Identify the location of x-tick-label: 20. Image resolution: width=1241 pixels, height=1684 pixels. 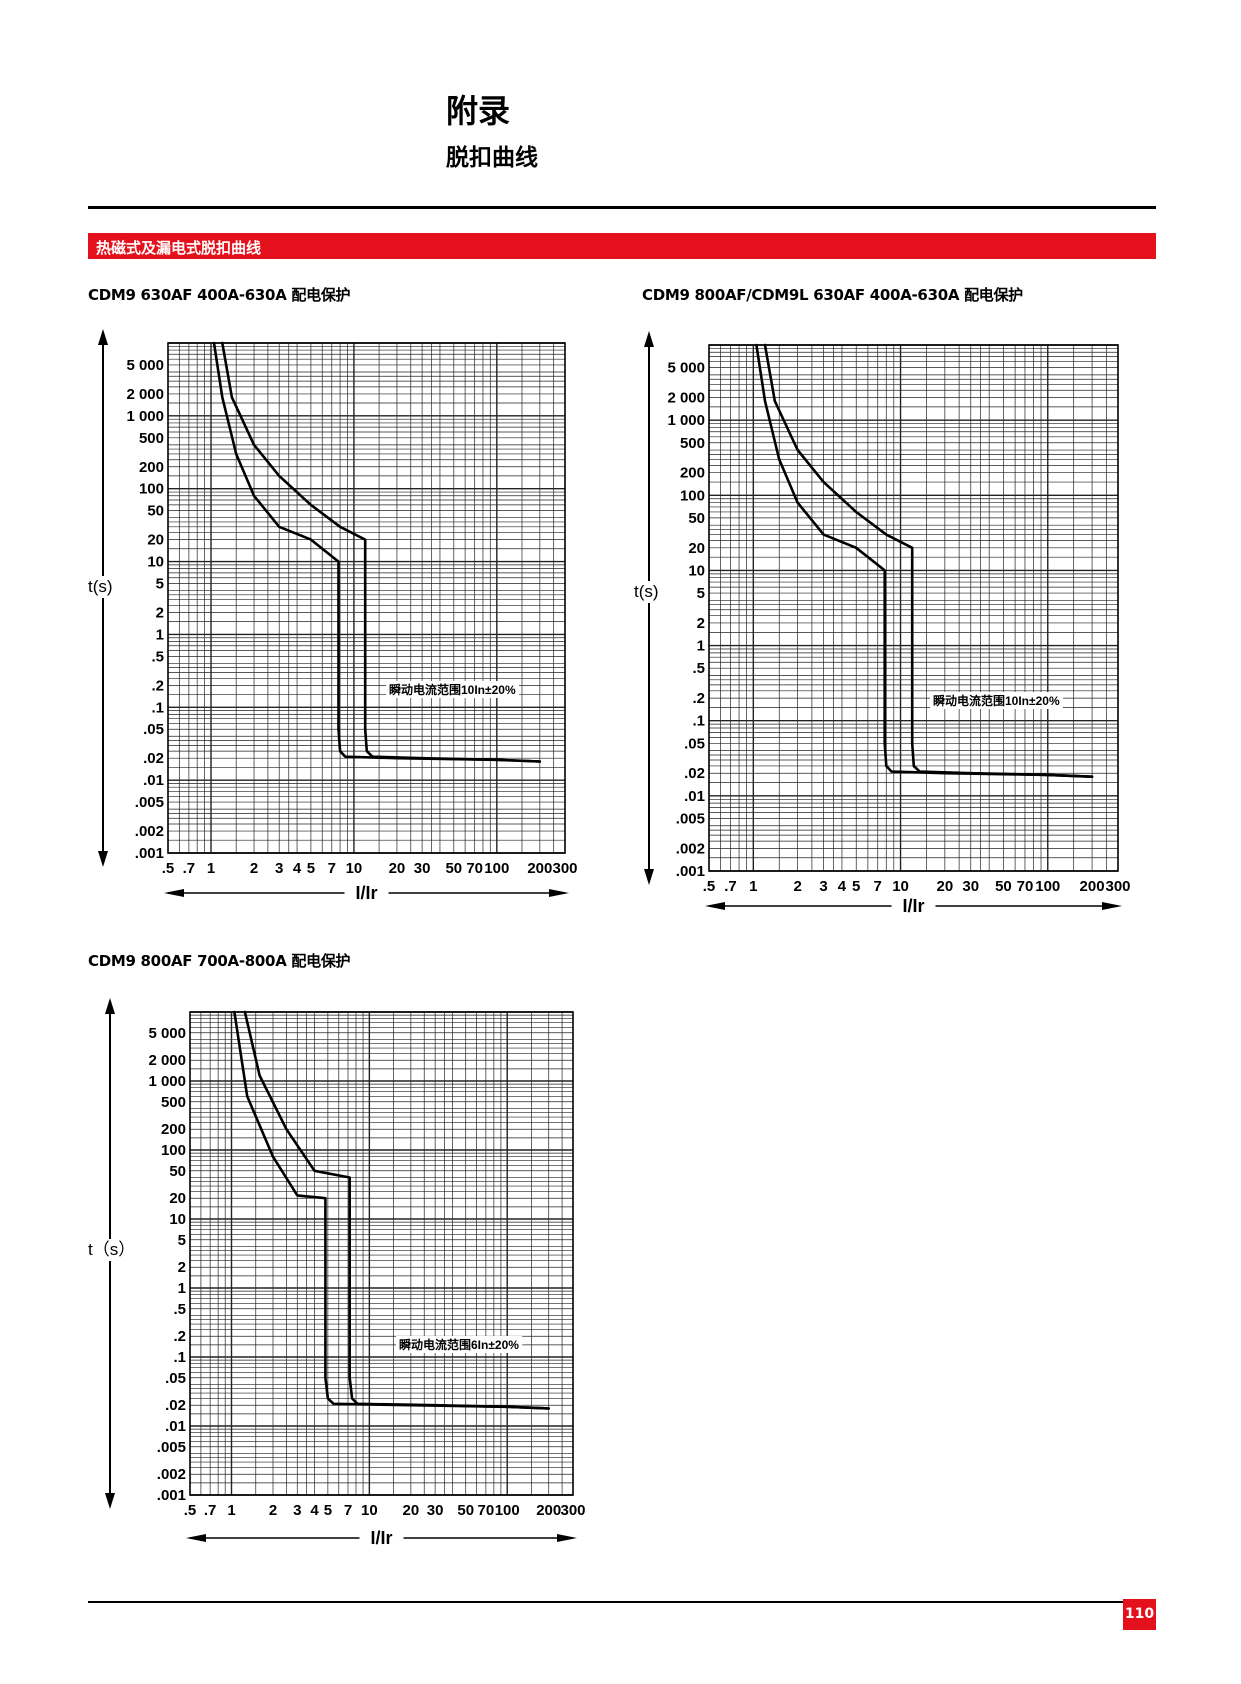
(397, 868).